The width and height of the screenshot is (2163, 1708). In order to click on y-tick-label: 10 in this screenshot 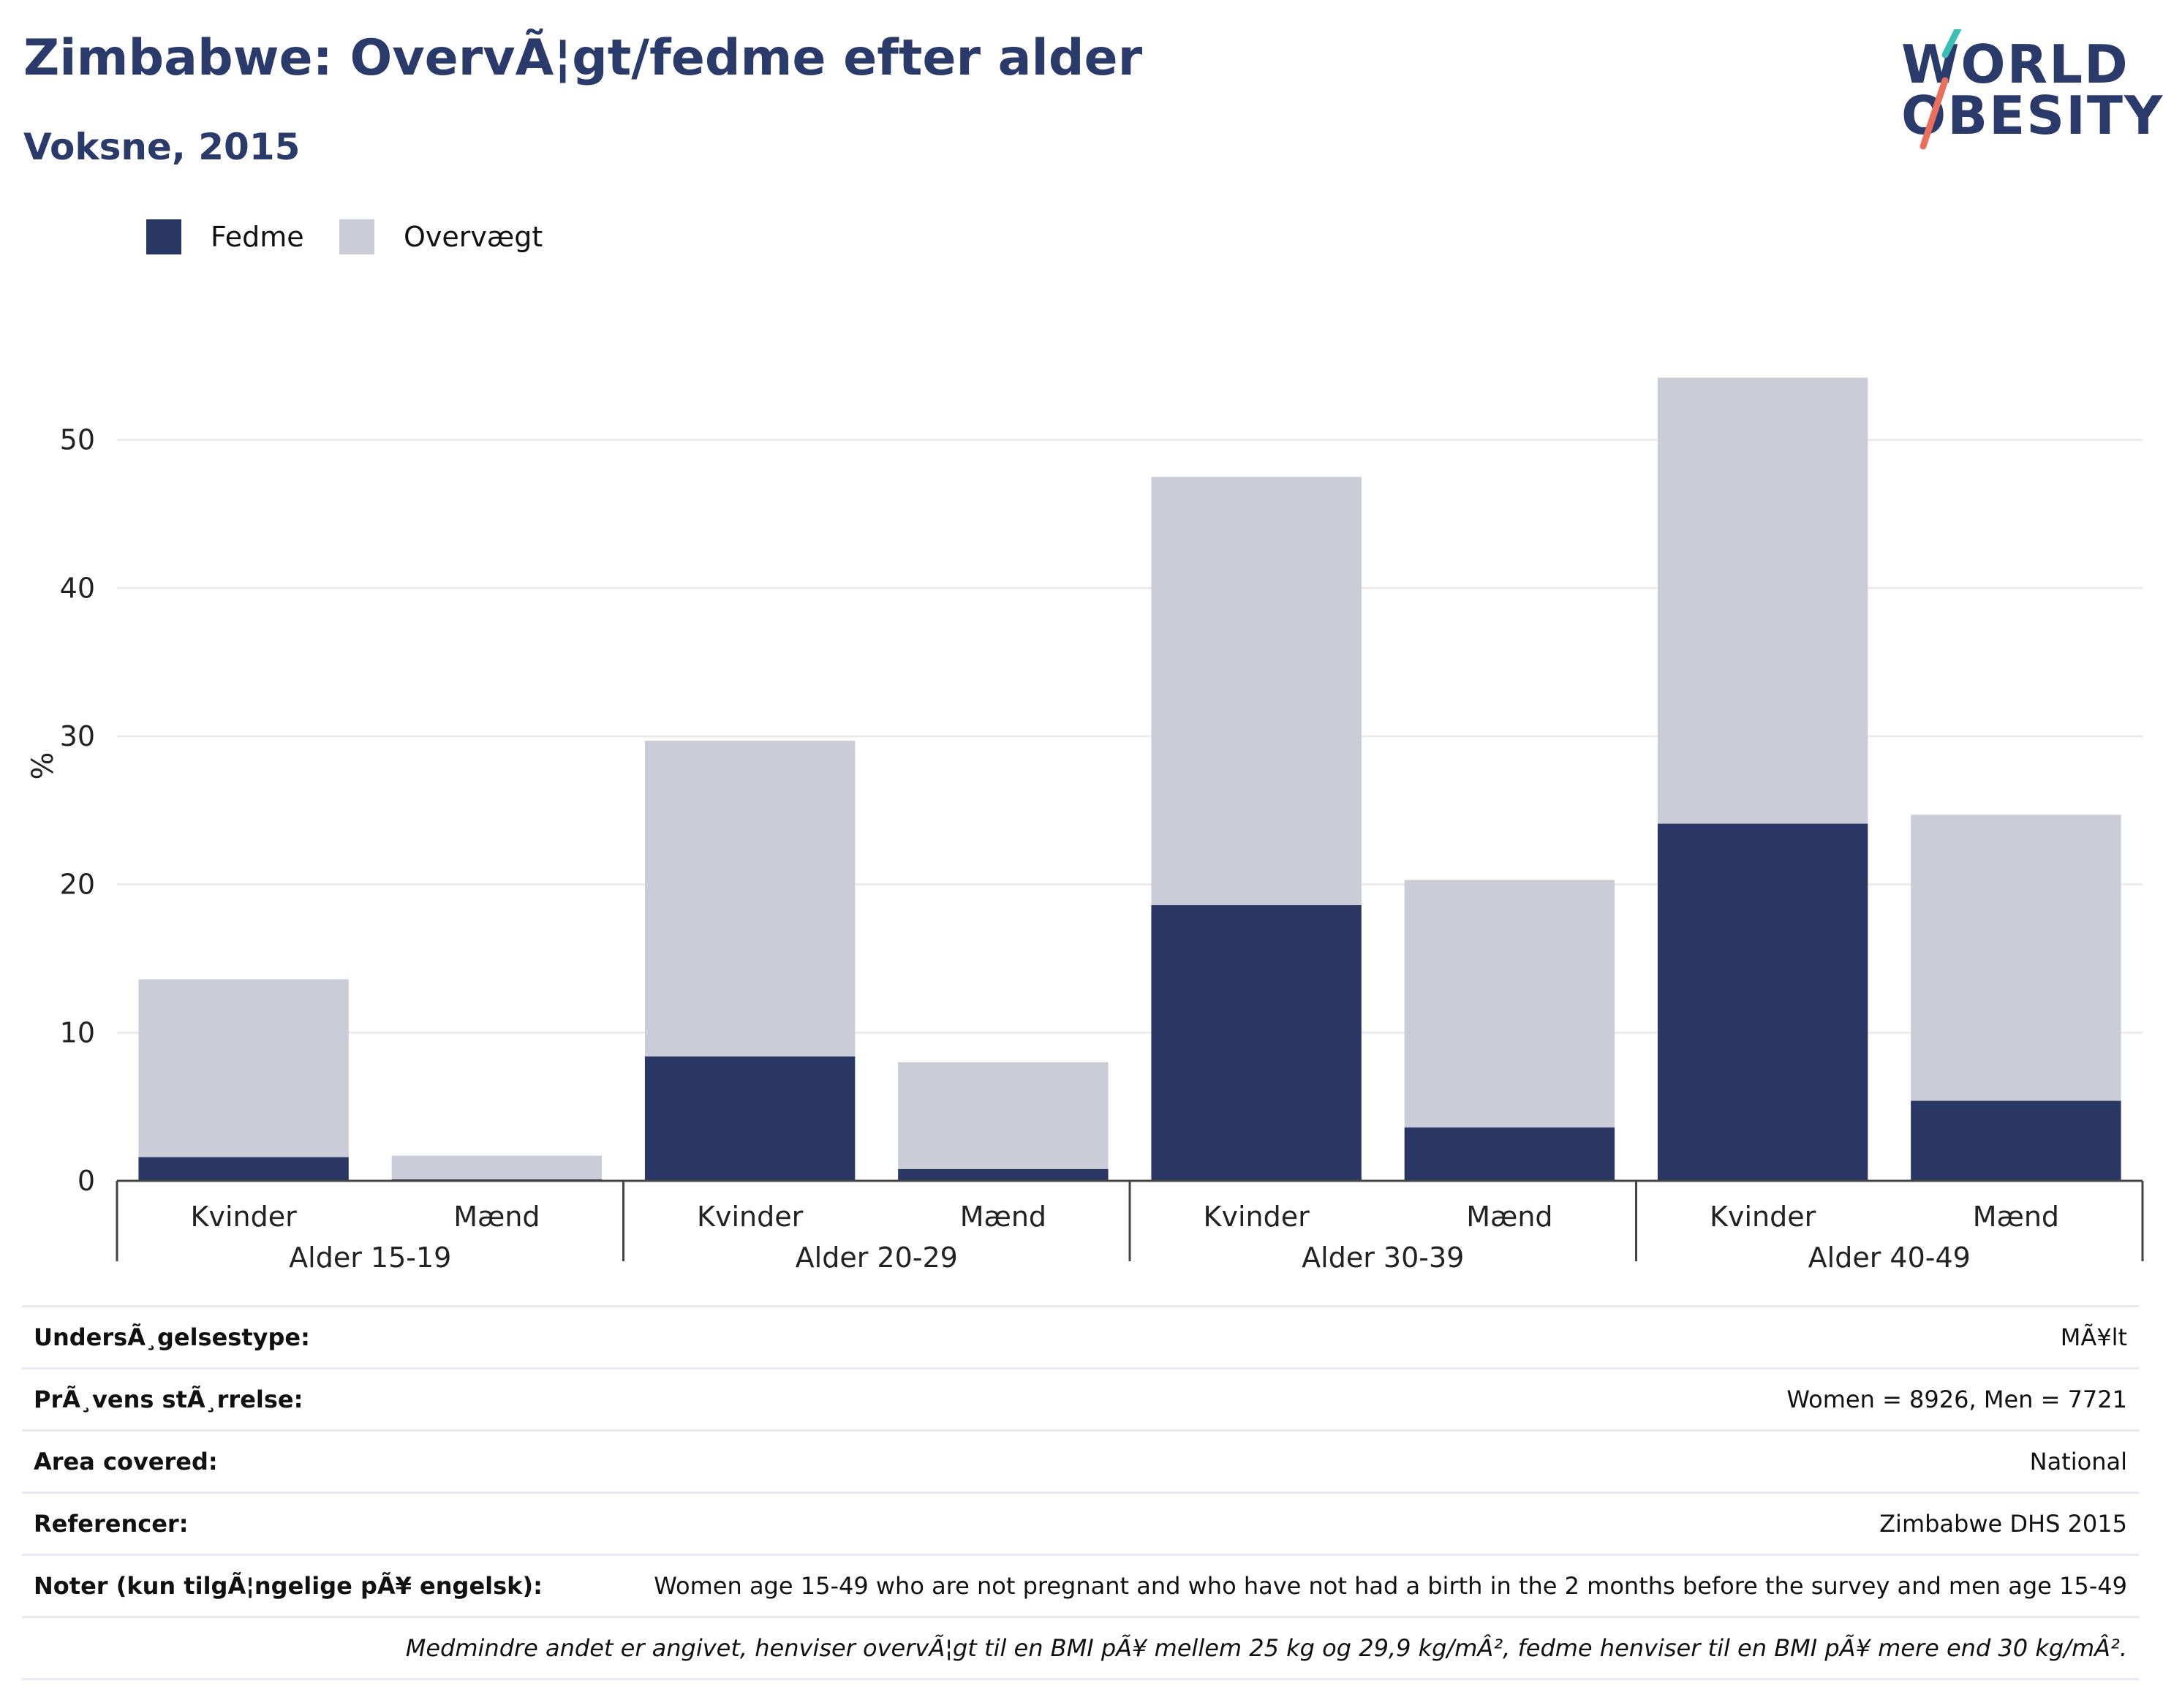, I will do `click(77, 1032)`.